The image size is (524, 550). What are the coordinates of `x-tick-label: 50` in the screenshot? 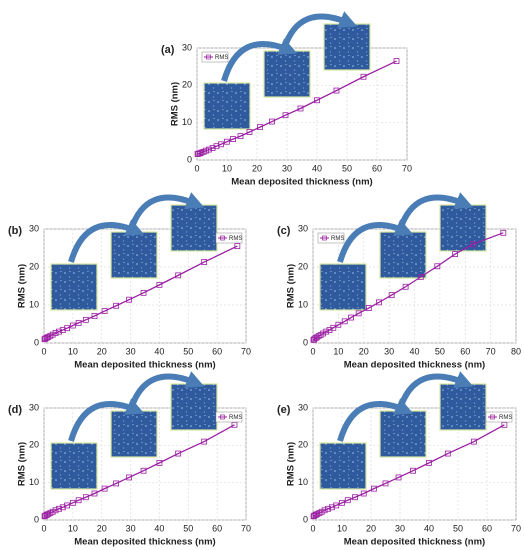 It's located at (188, 528).